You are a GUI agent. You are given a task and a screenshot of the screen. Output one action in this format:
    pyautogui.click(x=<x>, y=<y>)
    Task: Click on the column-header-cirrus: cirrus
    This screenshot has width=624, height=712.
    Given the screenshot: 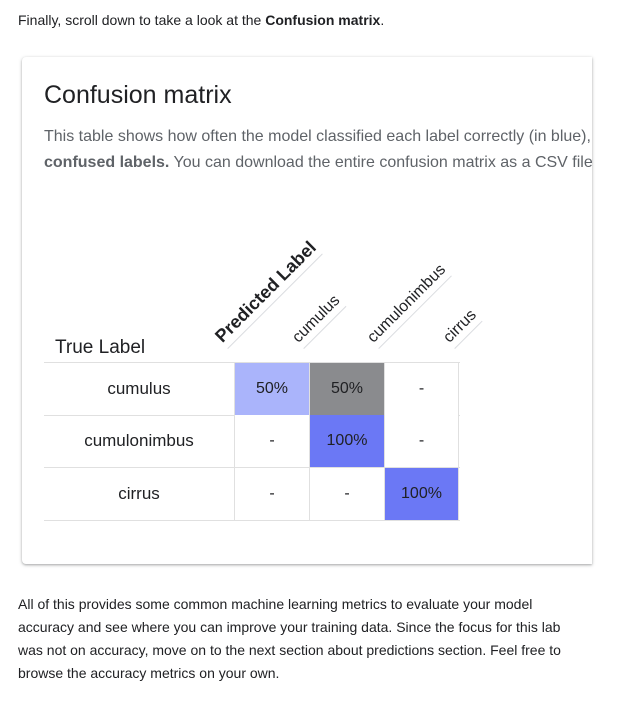 What is the action you would take?
    pyautogui.click(x=461, y=327)
    